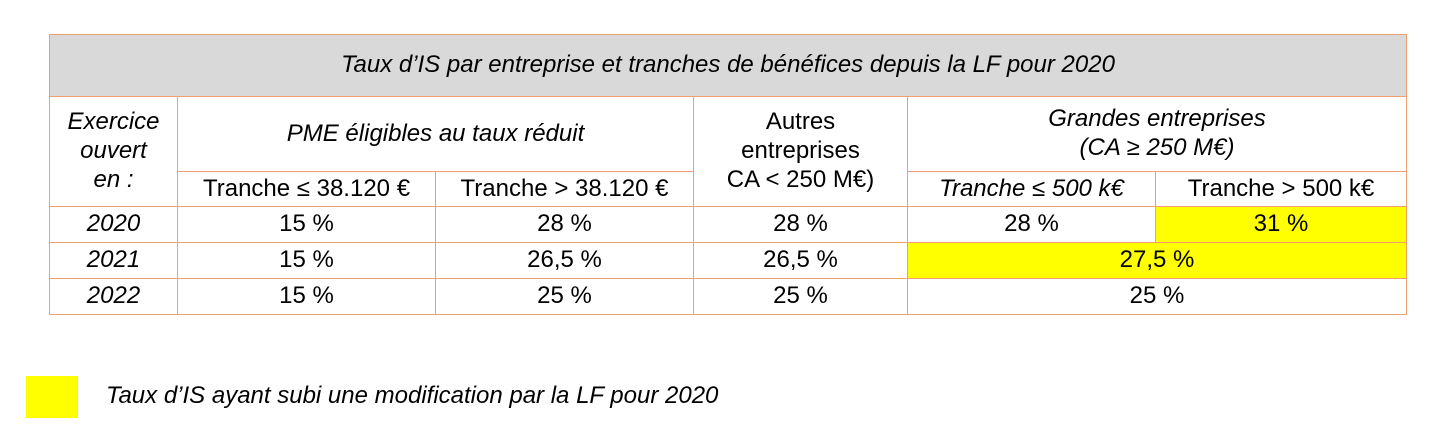  I want to click on cell-ge-merged-highlighted: 27,5 %, so click(1157, 260).